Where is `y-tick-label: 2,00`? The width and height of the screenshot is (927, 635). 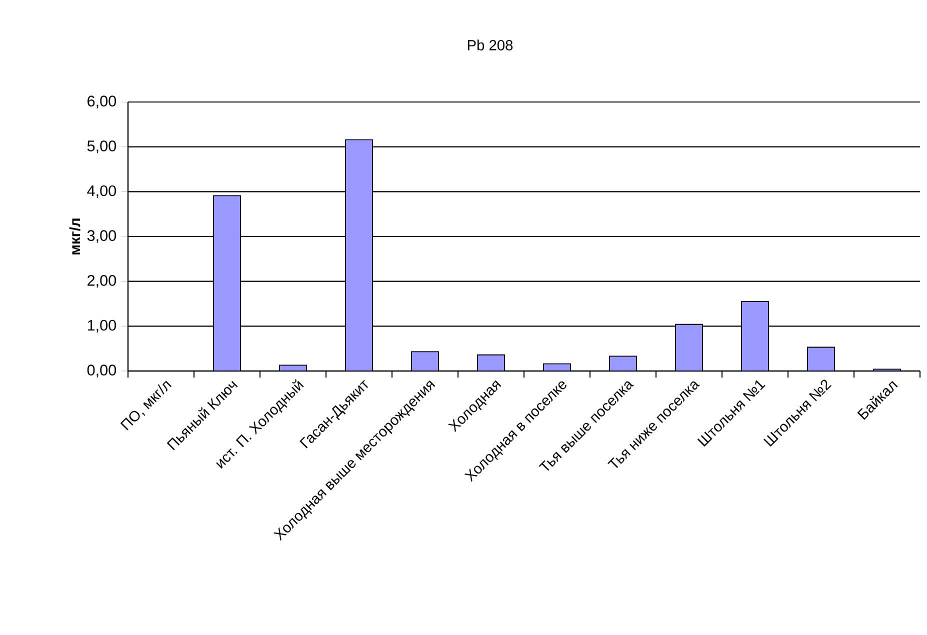
y-tick-label: 2,00 is located at coordinates (102, 281).